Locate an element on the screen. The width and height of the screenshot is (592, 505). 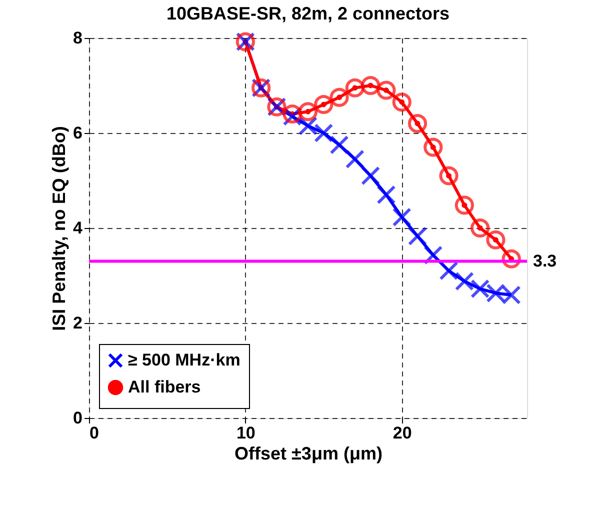
legend-label: All fibers is located at coordinates (164, 387).